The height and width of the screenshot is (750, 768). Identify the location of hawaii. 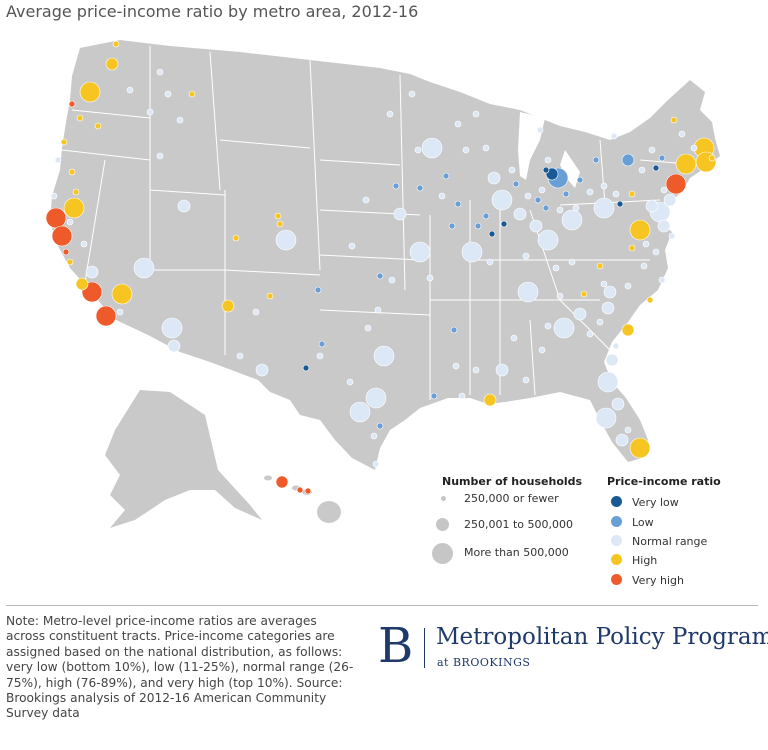
(302, 499).